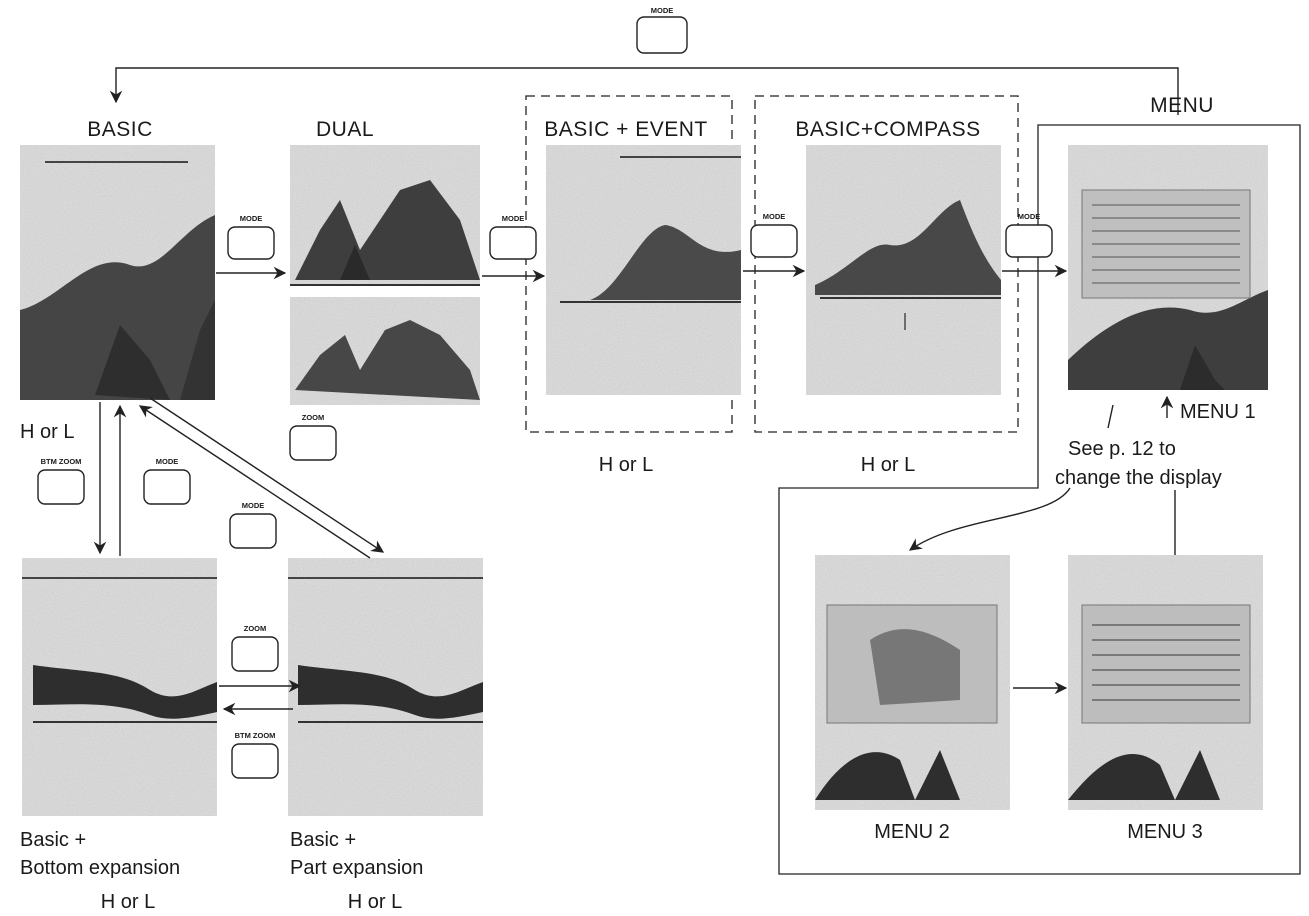  Describe the element at coordinates (255, 654) in the screenshot. I see `zoom-key-bottom` at that location.